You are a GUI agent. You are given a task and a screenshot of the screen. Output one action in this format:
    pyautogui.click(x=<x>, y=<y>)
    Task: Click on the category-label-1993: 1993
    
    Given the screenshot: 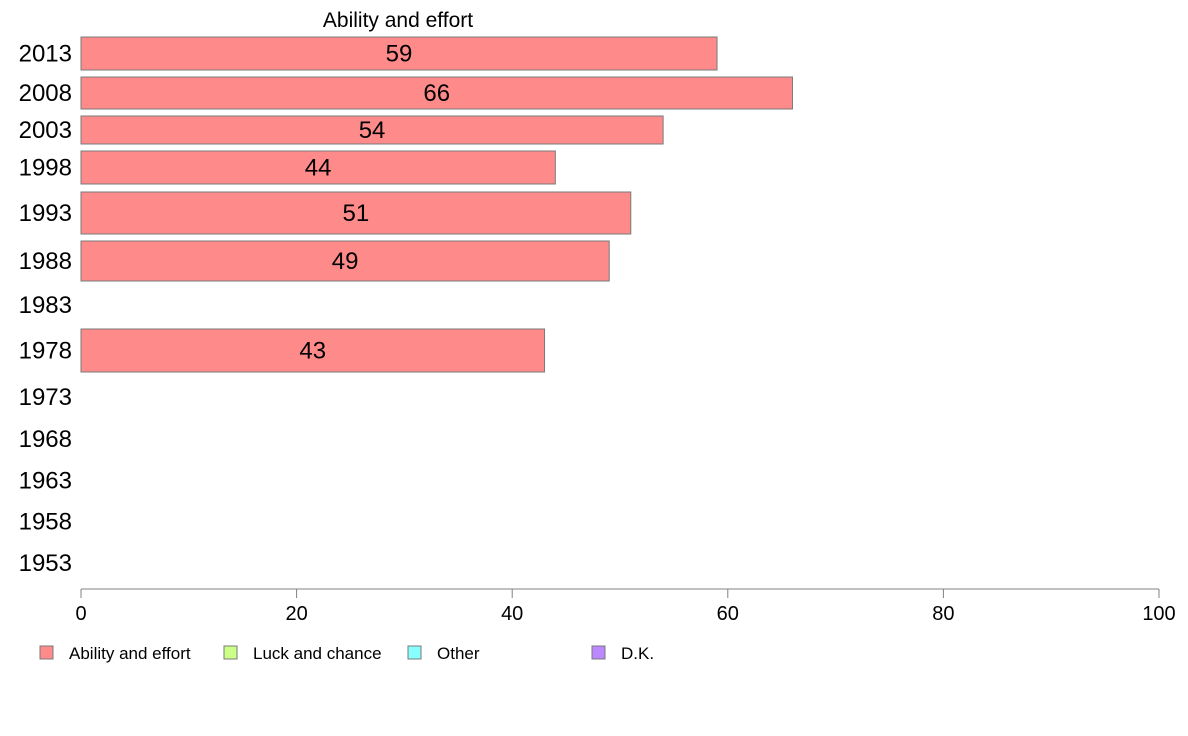 What is the action you would take?
    pyautogui.click(x=45, y=213)
    